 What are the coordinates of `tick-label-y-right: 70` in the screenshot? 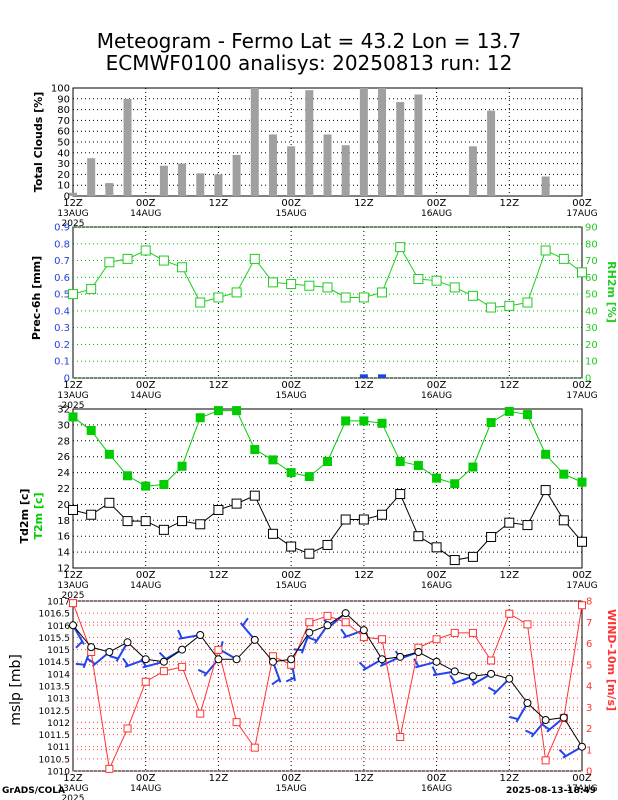 It's located at (591, 261).